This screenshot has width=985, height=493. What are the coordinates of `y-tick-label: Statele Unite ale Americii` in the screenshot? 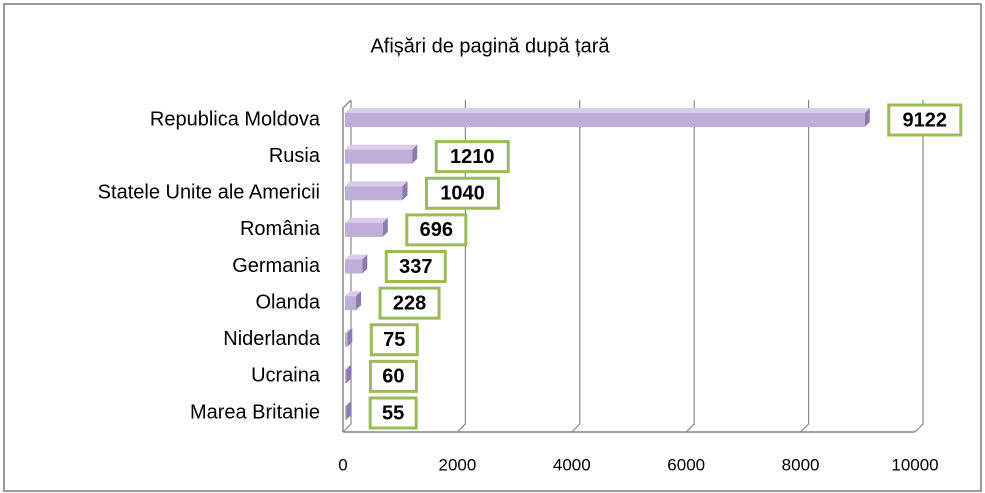 It's located at (209, 193).